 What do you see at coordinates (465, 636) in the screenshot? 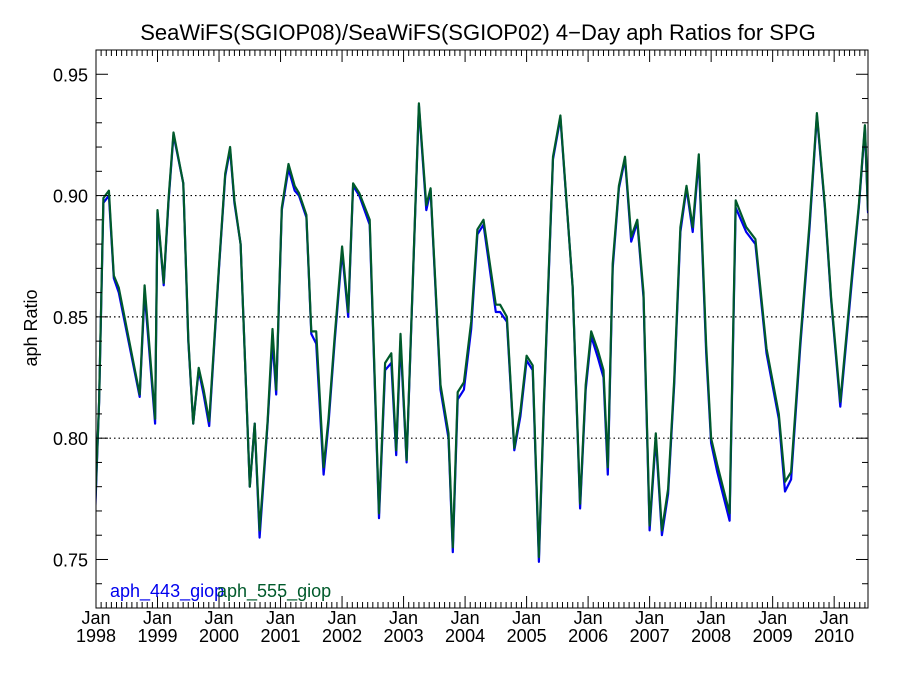
I see `x-tick-label-year: 2004` at bounding box center [465, 636].